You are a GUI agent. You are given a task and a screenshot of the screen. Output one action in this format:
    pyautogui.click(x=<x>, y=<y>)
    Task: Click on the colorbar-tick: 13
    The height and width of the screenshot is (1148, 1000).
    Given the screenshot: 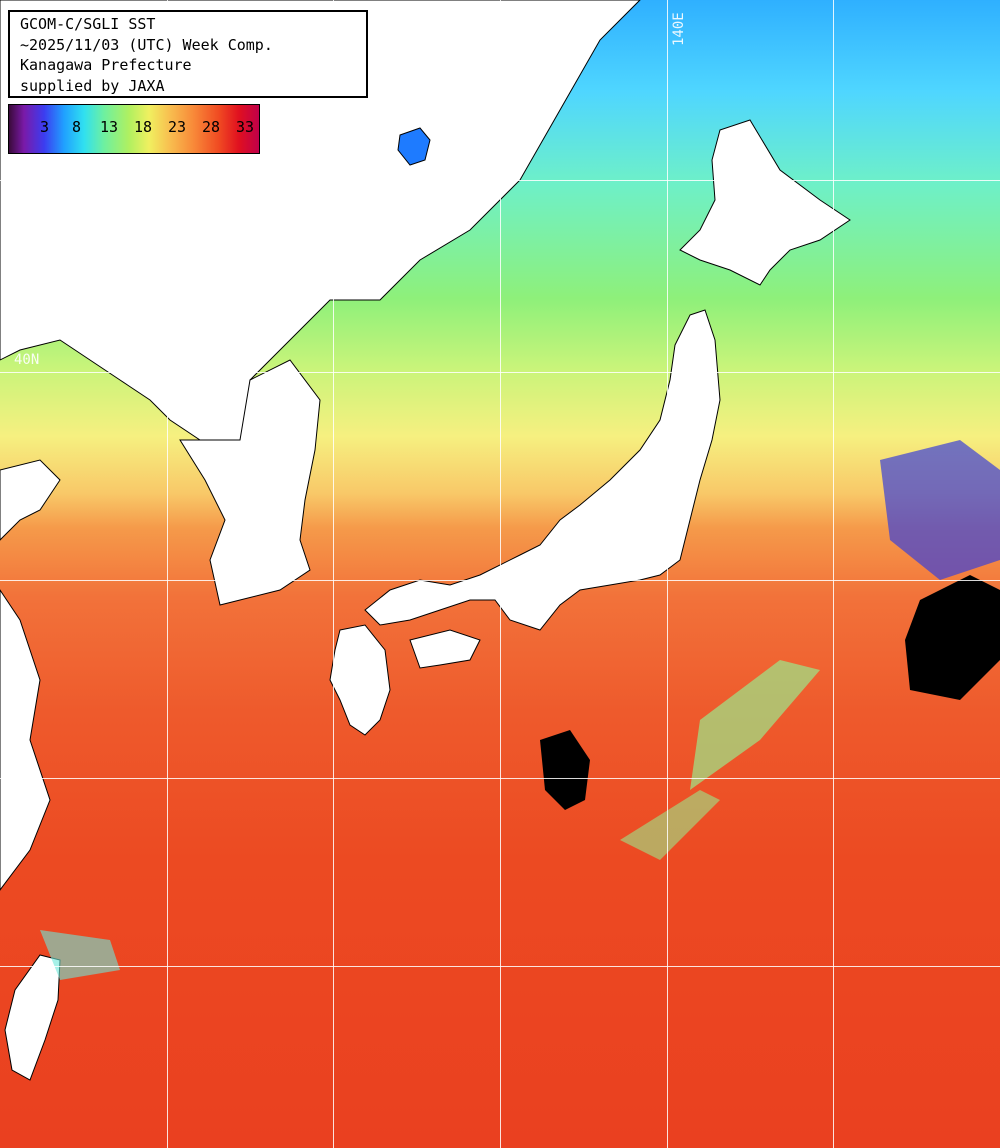 What is the action you would take?
    pyautogui.click(x=109, y=127)
    